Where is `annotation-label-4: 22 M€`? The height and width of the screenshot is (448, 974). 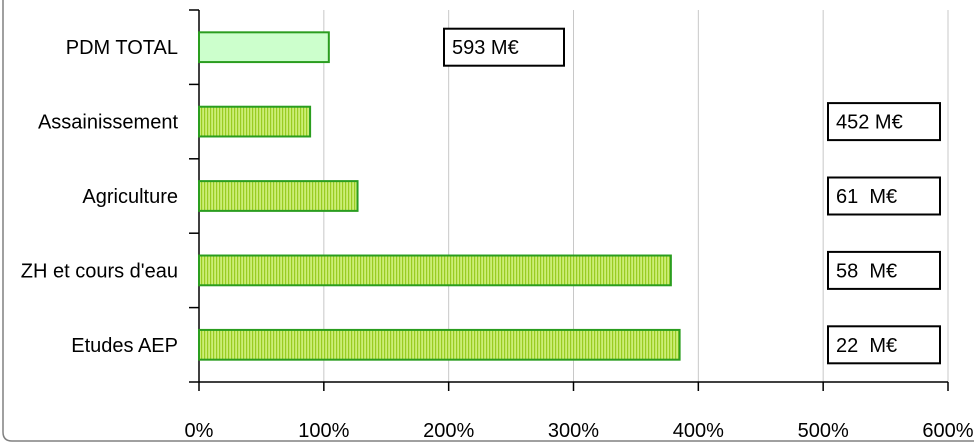
annotation-label-4: 22 M€ is located at coordinates (866, 346).